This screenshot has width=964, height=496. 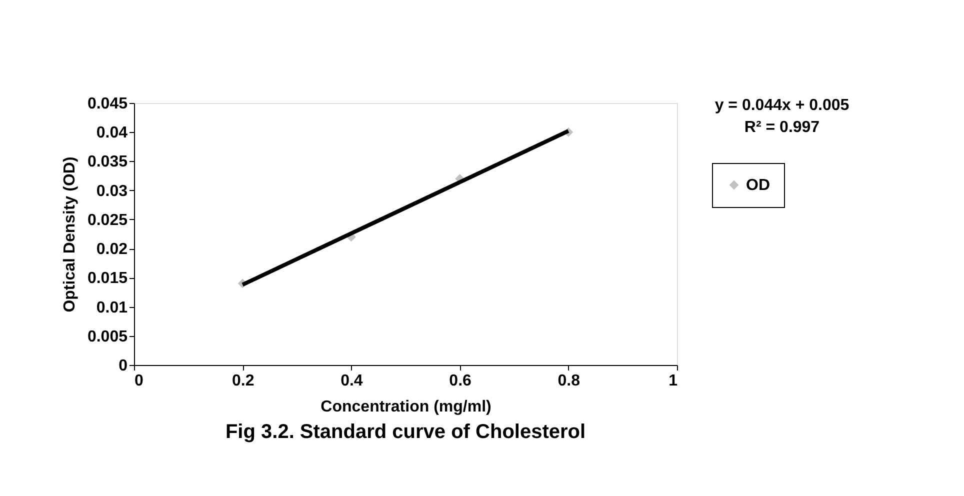 What do you see at coordinates (406, 407) in the screenshot?
I see `x-axis-title: Concentration (mg/ml)` at bounding box center [406, 407].